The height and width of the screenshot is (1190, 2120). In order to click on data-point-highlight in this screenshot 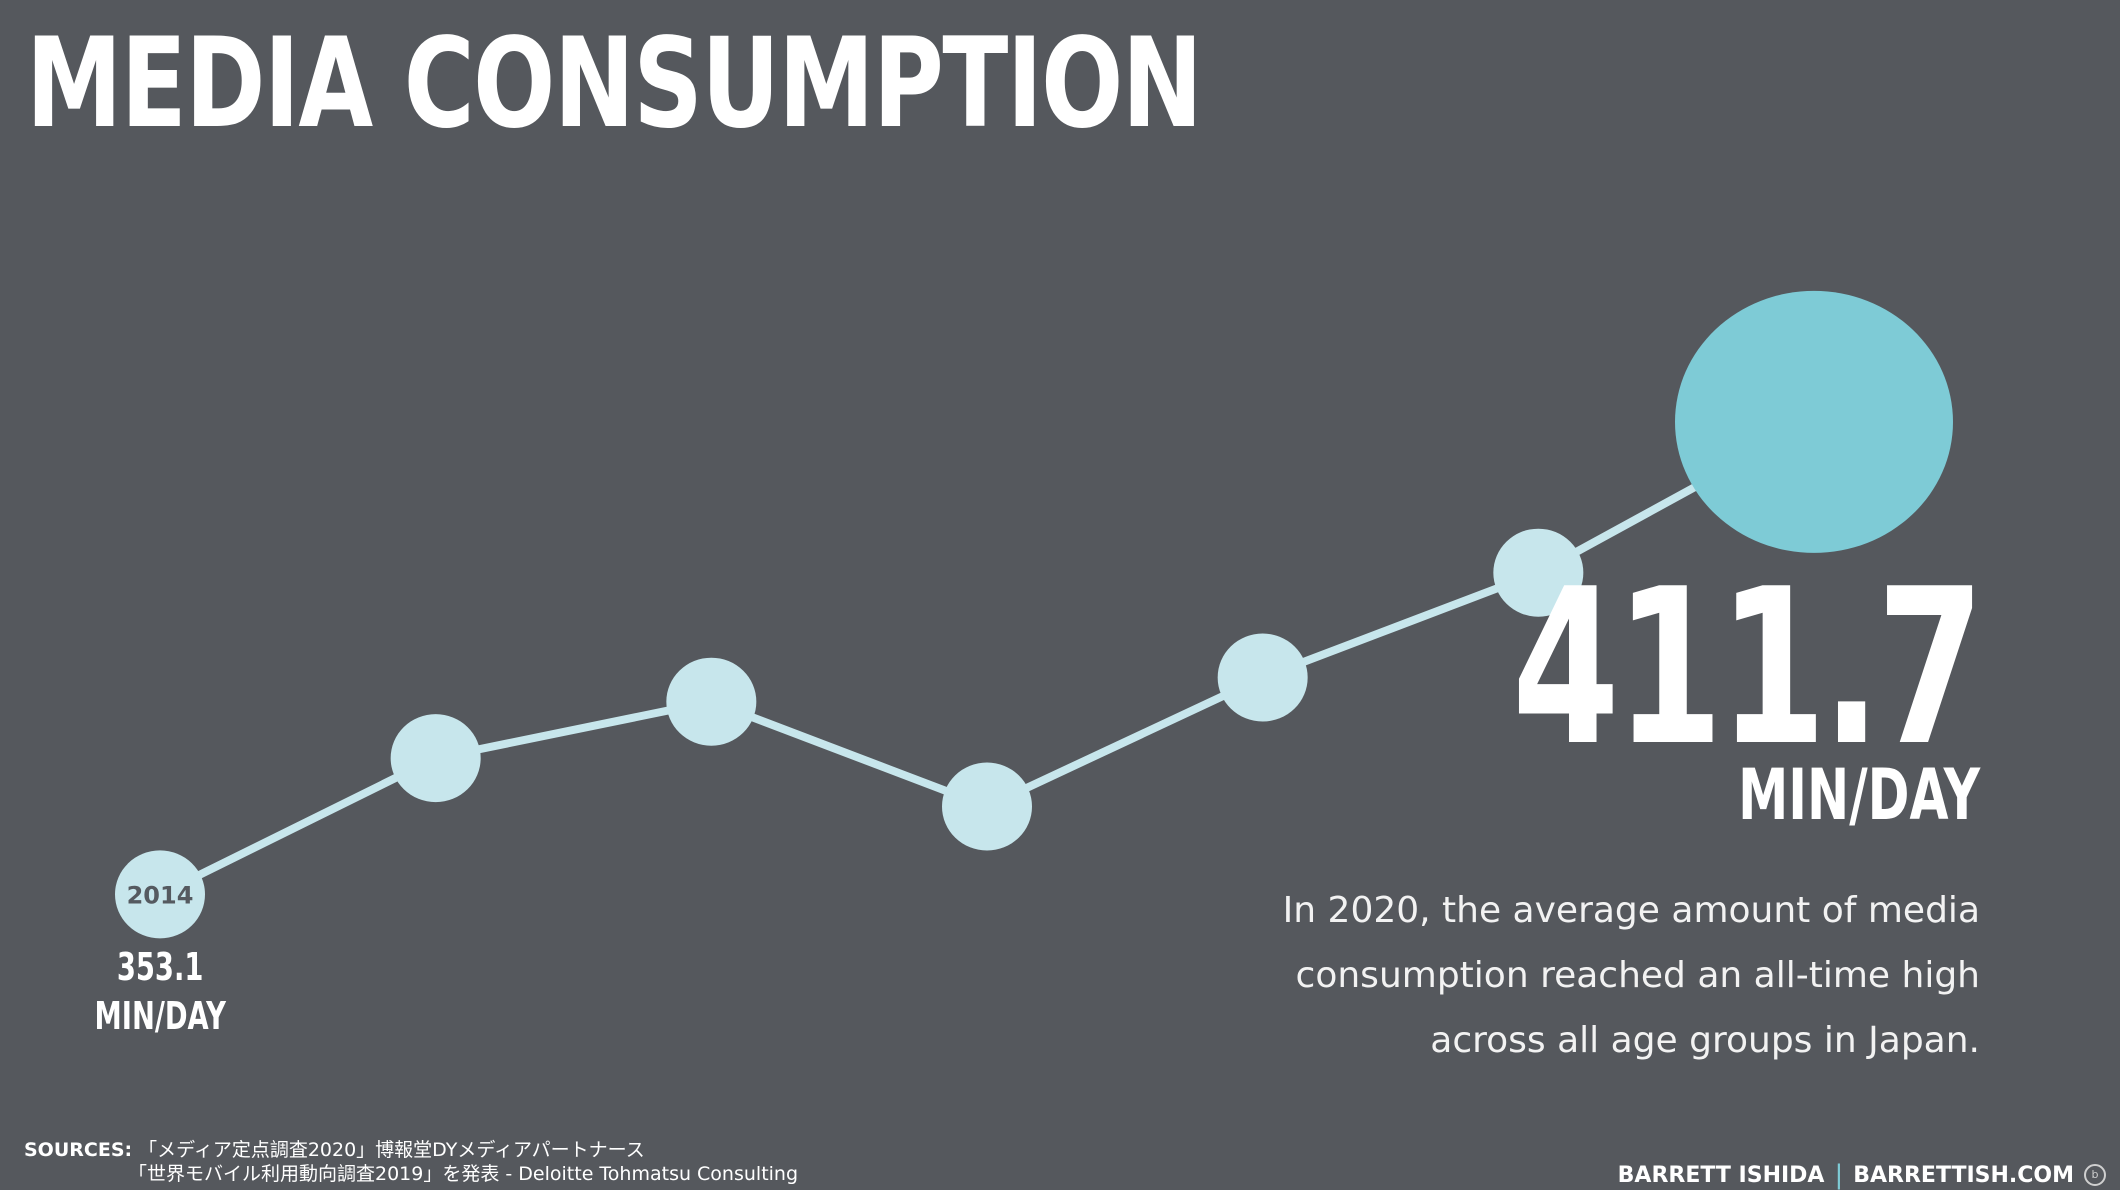, I will do `click(1814, 421)`.